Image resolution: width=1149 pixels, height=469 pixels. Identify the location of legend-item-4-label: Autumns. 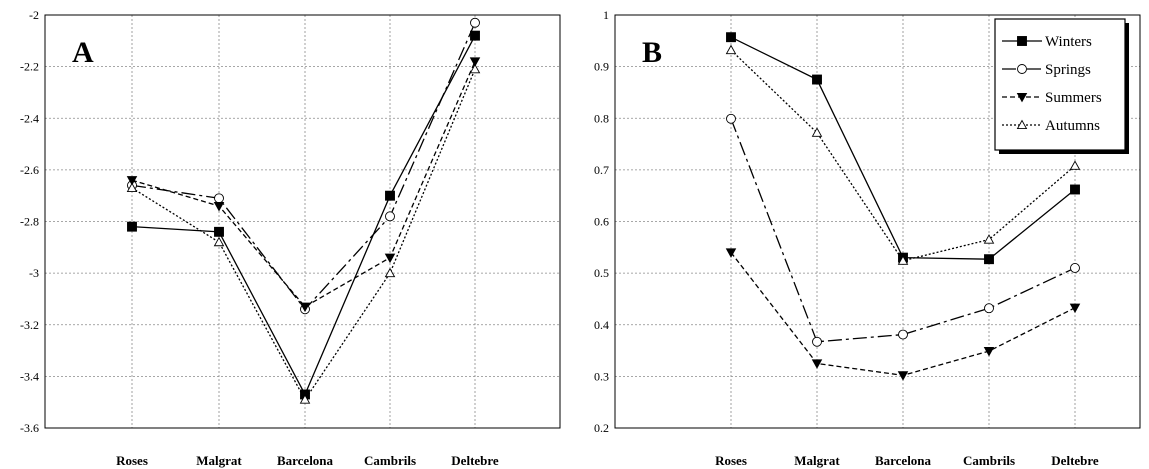
(1072, 126).